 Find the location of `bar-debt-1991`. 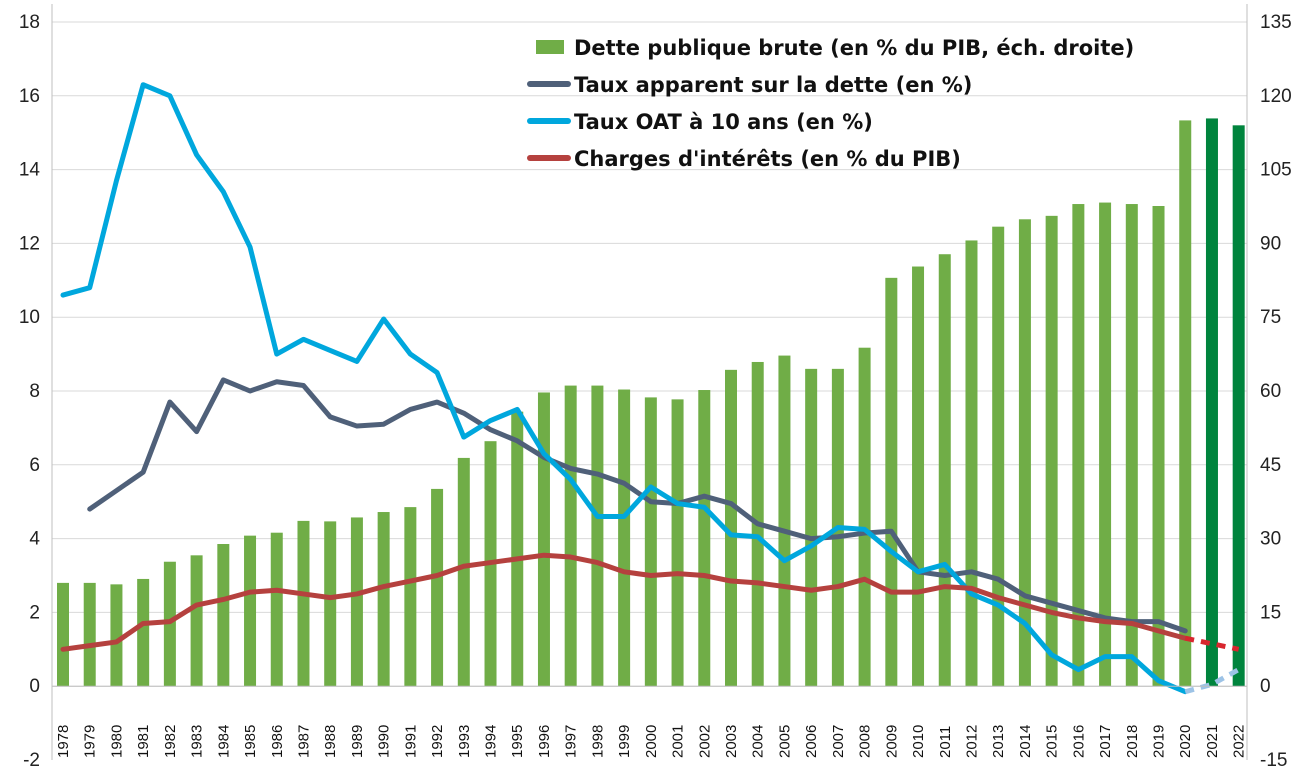

bar-debt-1991 is located at coordinates (410, 597).